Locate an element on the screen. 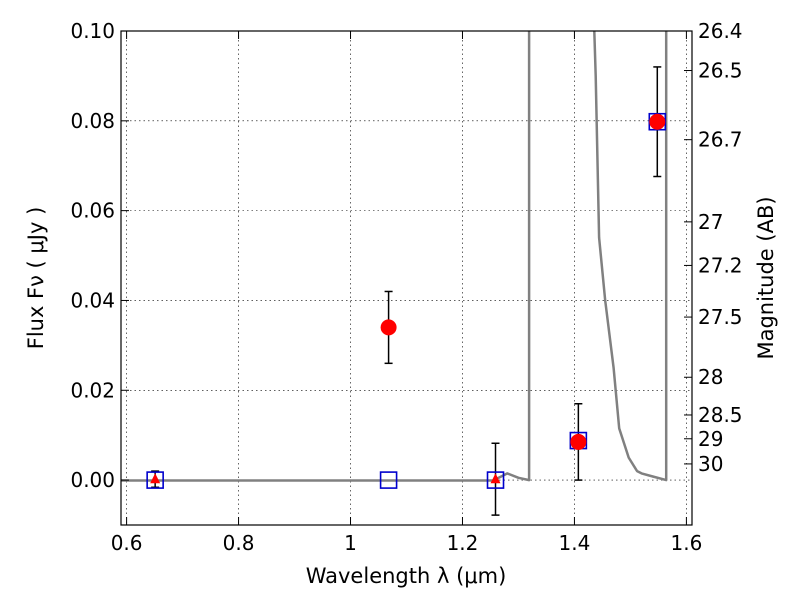  x-axis-label: Wavelength λ (μm) is located at coordinates (406, 576).